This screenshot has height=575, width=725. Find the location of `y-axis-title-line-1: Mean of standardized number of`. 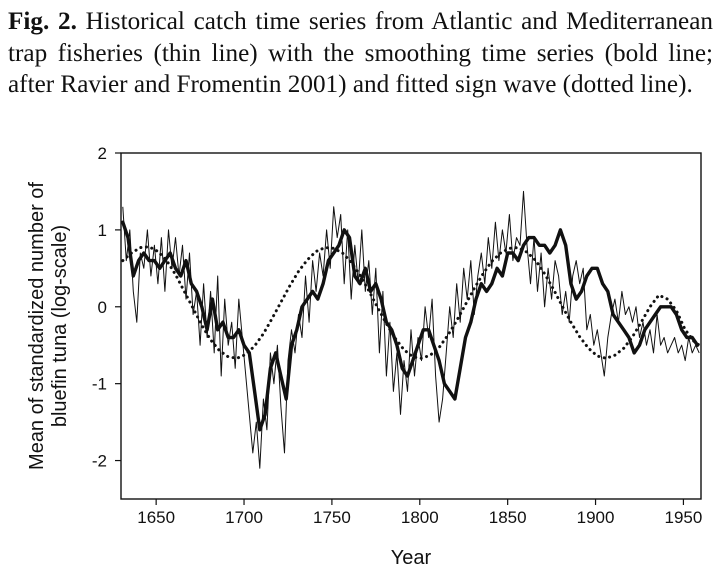

y-axis-title-line-1: Mean of standardized number of is located at coordinates (37, 326).